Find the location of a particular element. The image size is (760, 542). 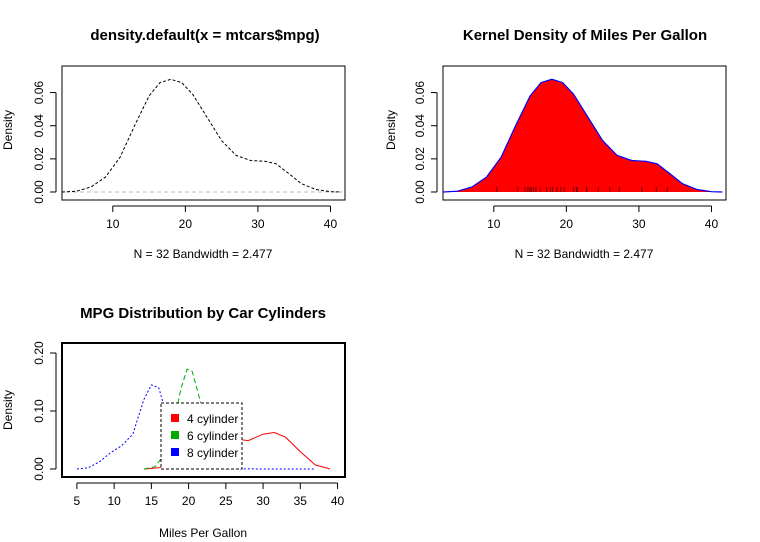

legend: 4 cylinder 6 cylinder 8 cylinder is located at coordinates (201, 436).